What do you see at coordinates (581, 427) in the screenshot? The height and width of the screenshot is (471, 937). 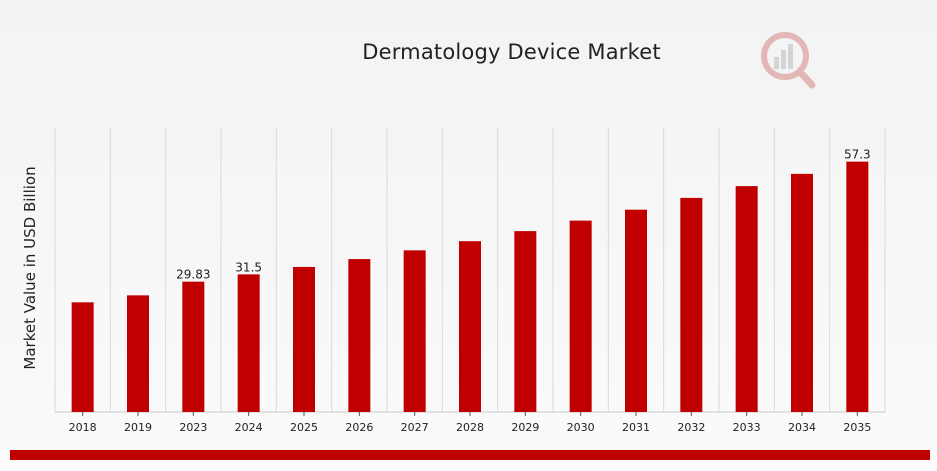 I see `x-tick-label: 2030` at bounding box center [581, 427].